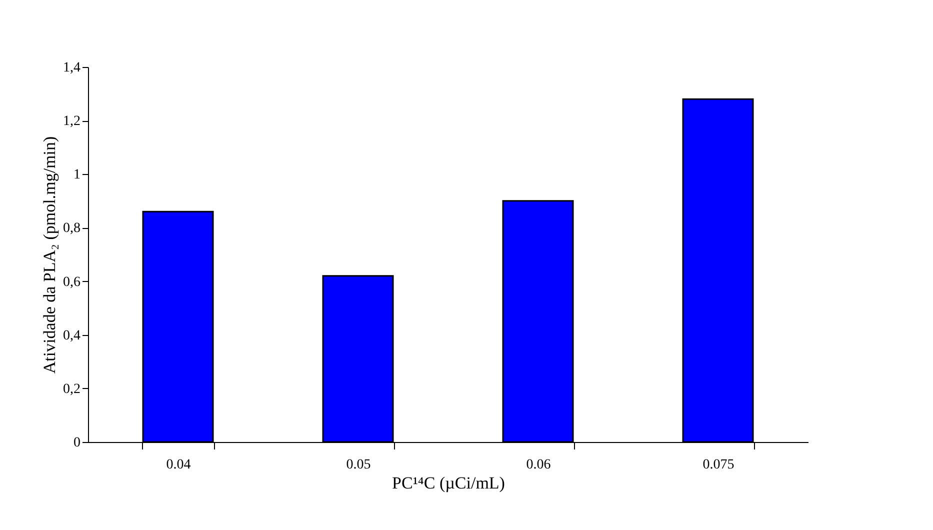 Image resolution: width=933 pixels, height=530 pixels. I want to click on y-tick-label: 0,4, so click(71, 336).